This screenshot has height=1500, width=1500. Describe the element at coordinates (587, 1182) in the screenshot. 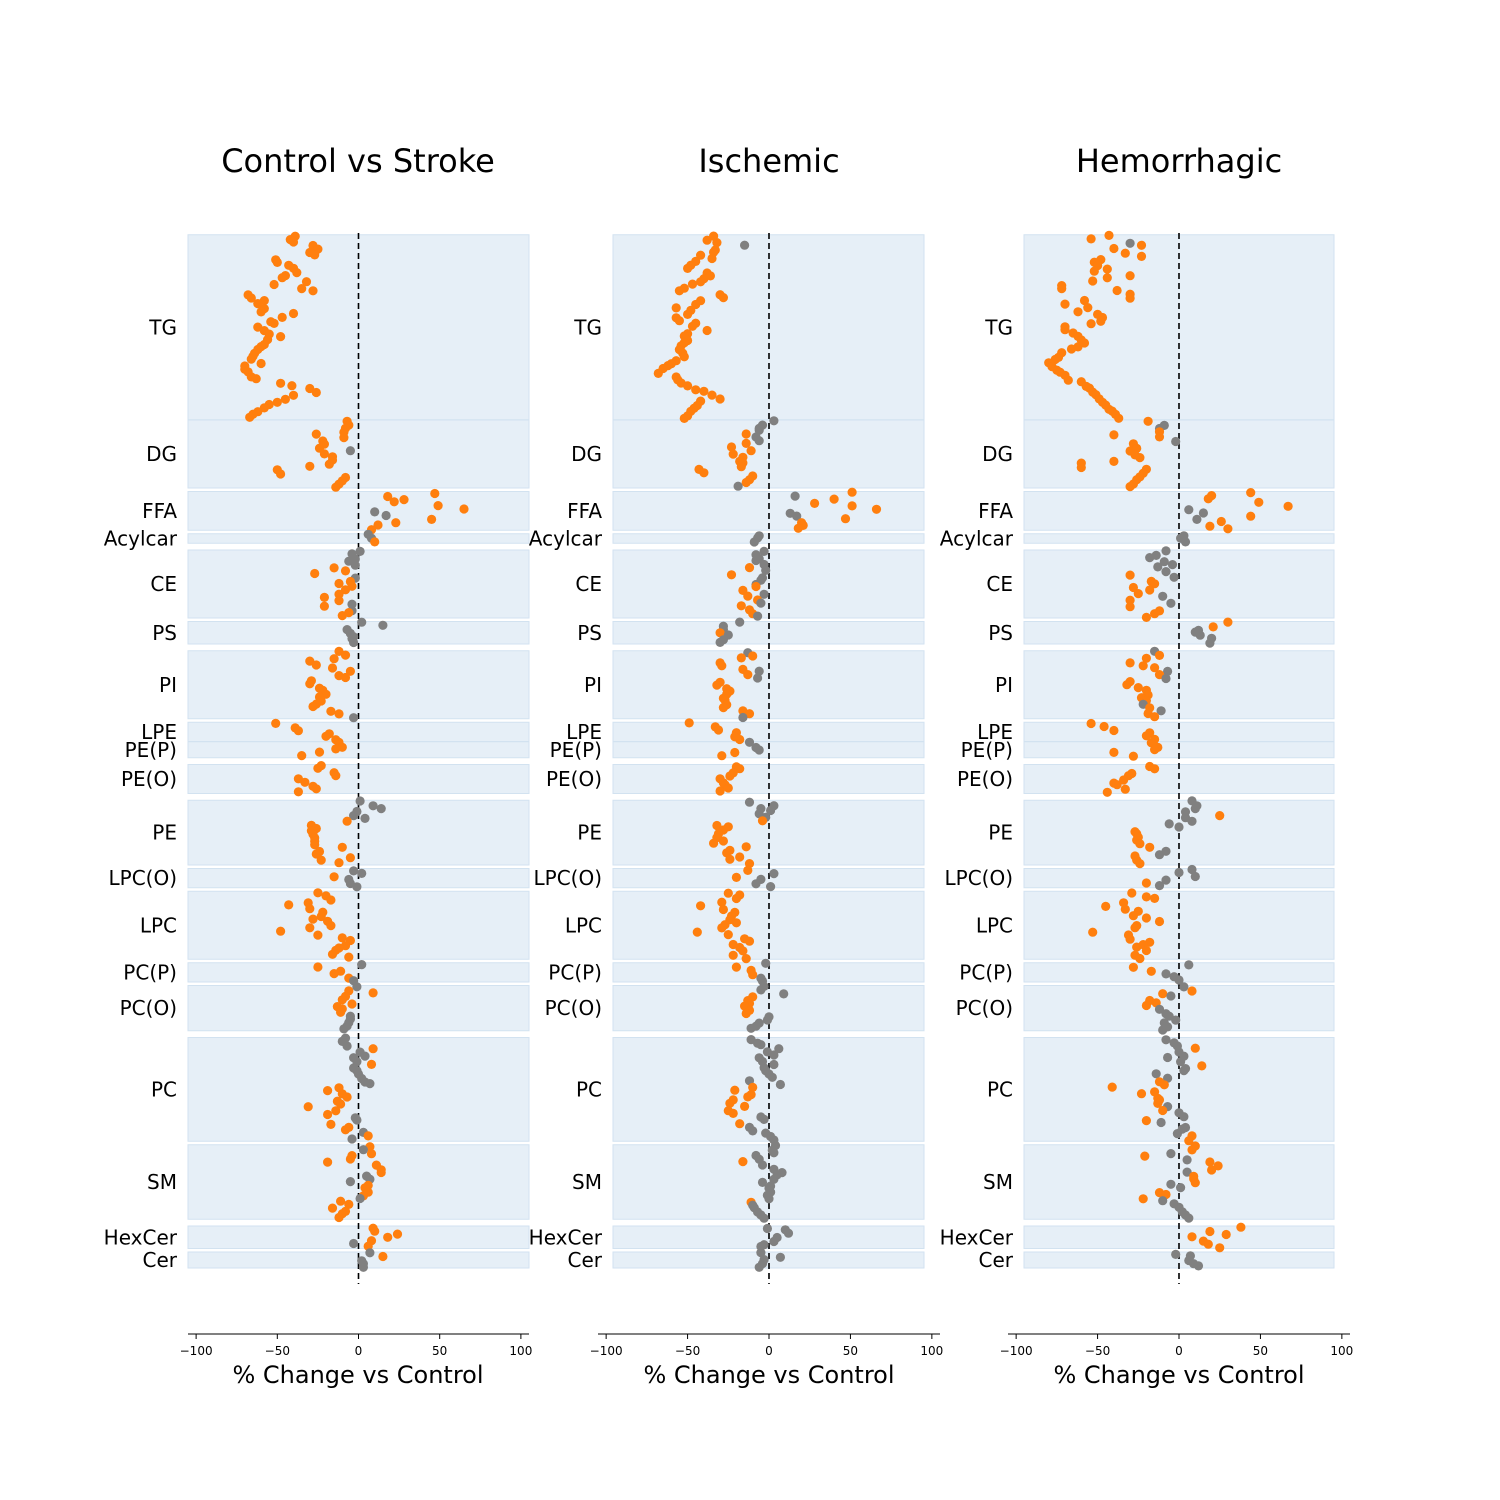

I see `group-label: SM` at that location.